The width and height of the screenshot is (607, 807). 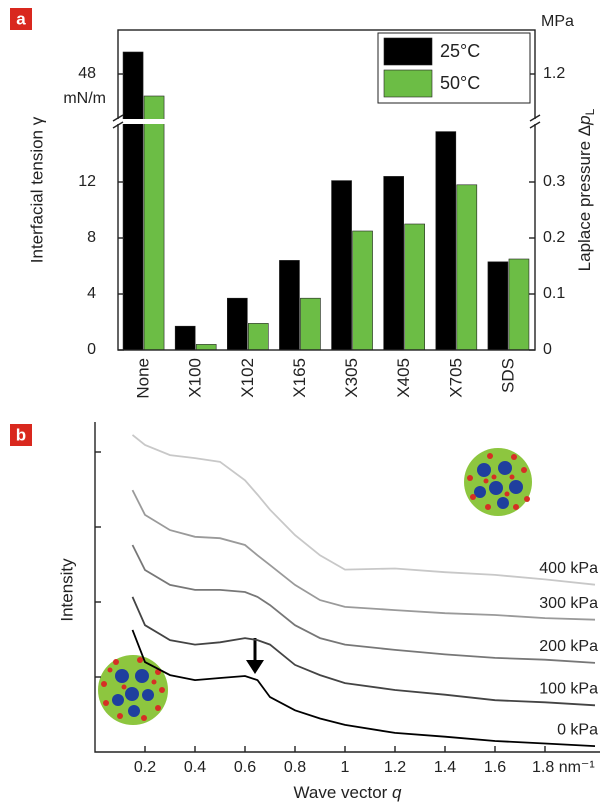 I want to click on legend-label: 25°C, so click(x=460, y=51).